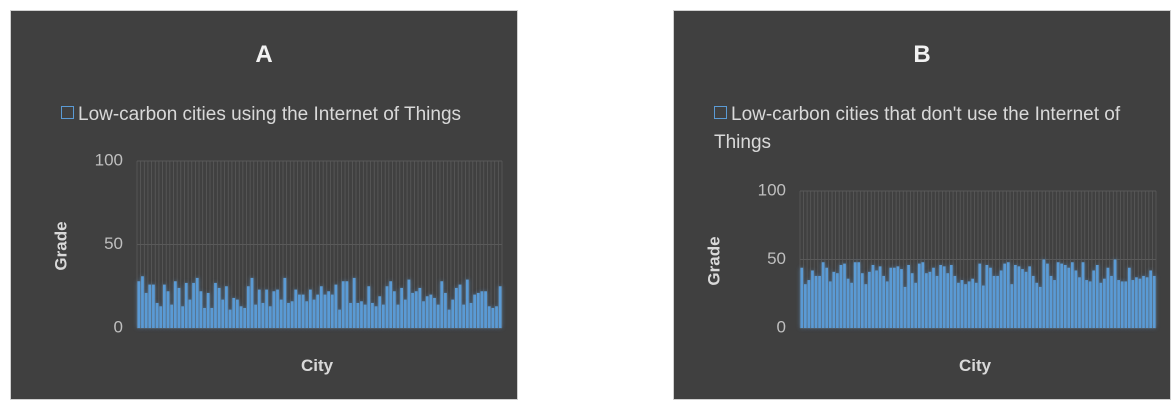  Describe the element at coordinates (957, 258) in the screenshot. I see `plot: 0 50 100` at that location.